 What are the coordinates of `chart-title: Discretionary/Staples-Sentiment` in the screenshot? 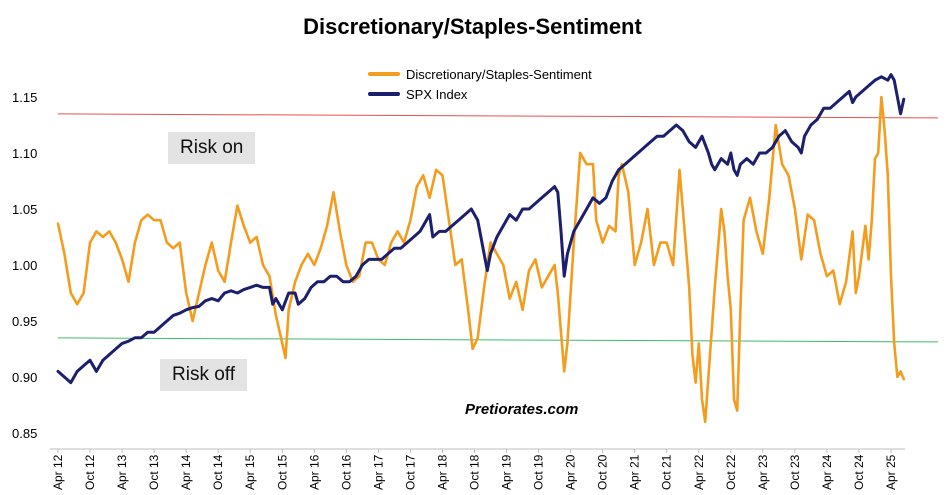 It's located at (472, 26).